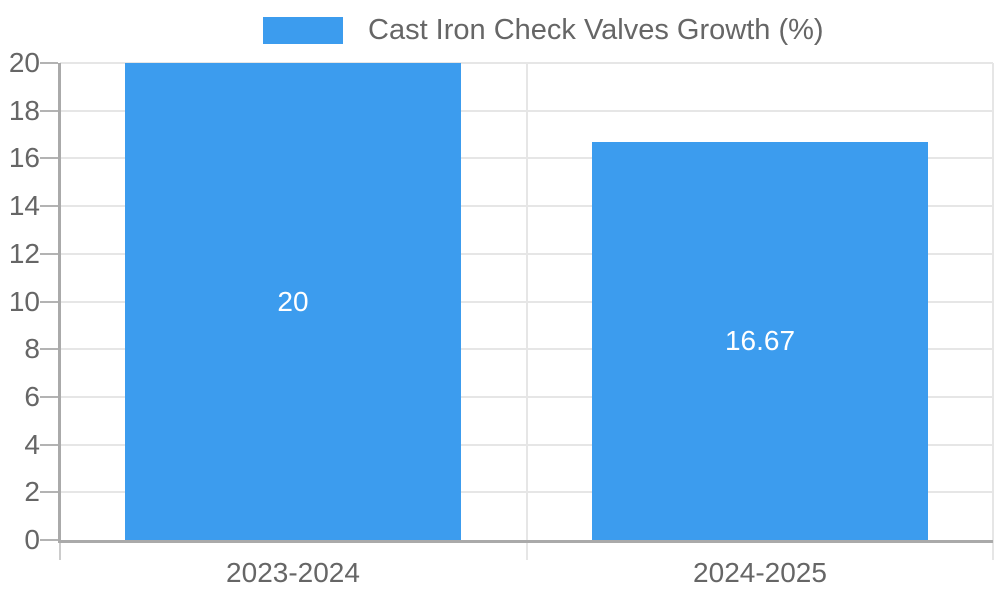 This screenshot has width=1000, height=600. I want to click on y-tick-label: 6, so click(32, 396).